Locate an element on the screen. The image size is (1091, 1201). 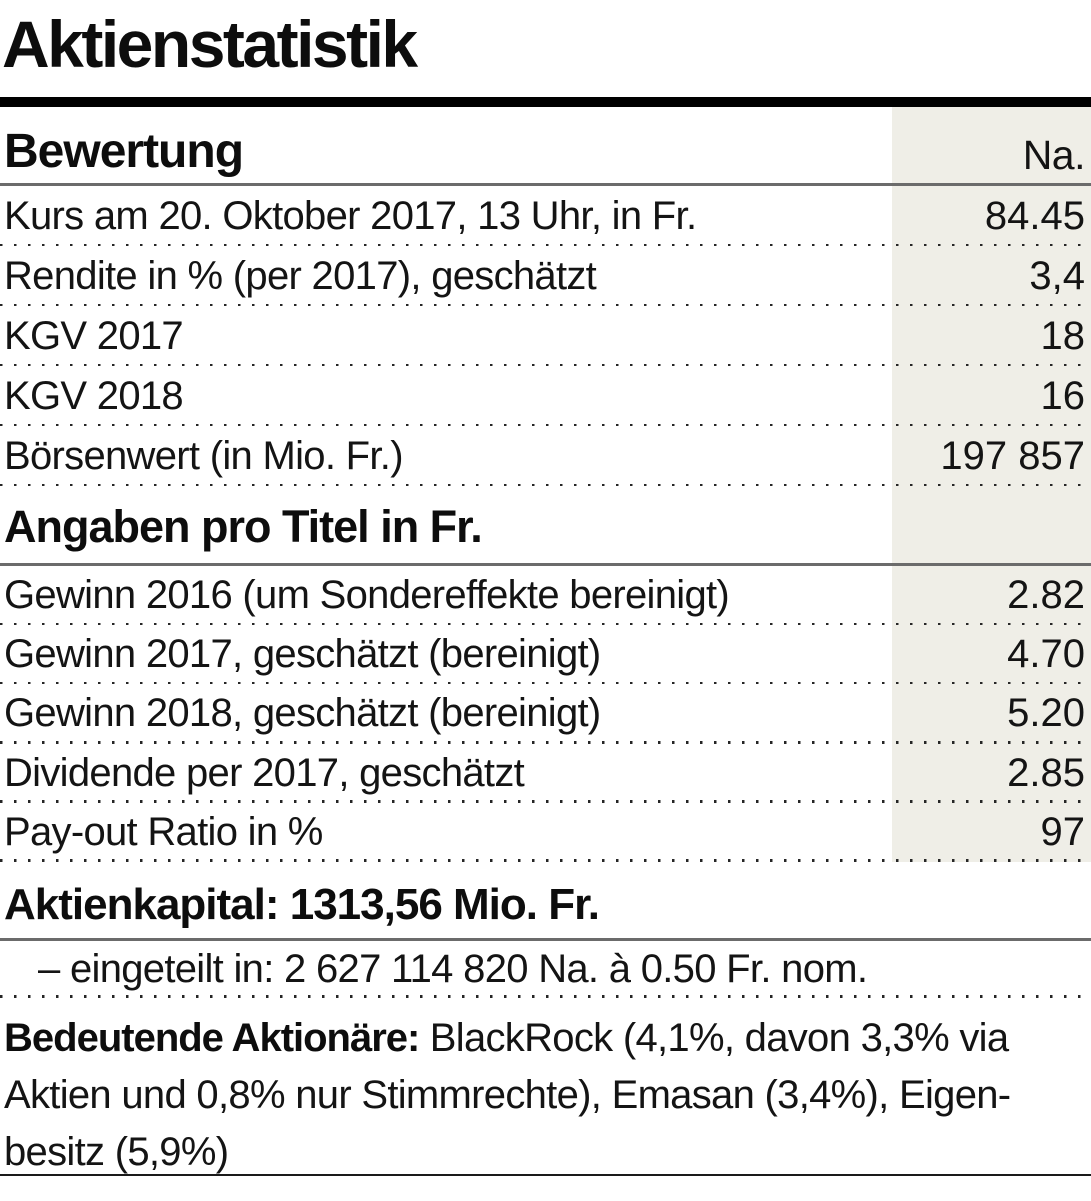
row-label: KGV 2018 is located at coordinates (94, 395).